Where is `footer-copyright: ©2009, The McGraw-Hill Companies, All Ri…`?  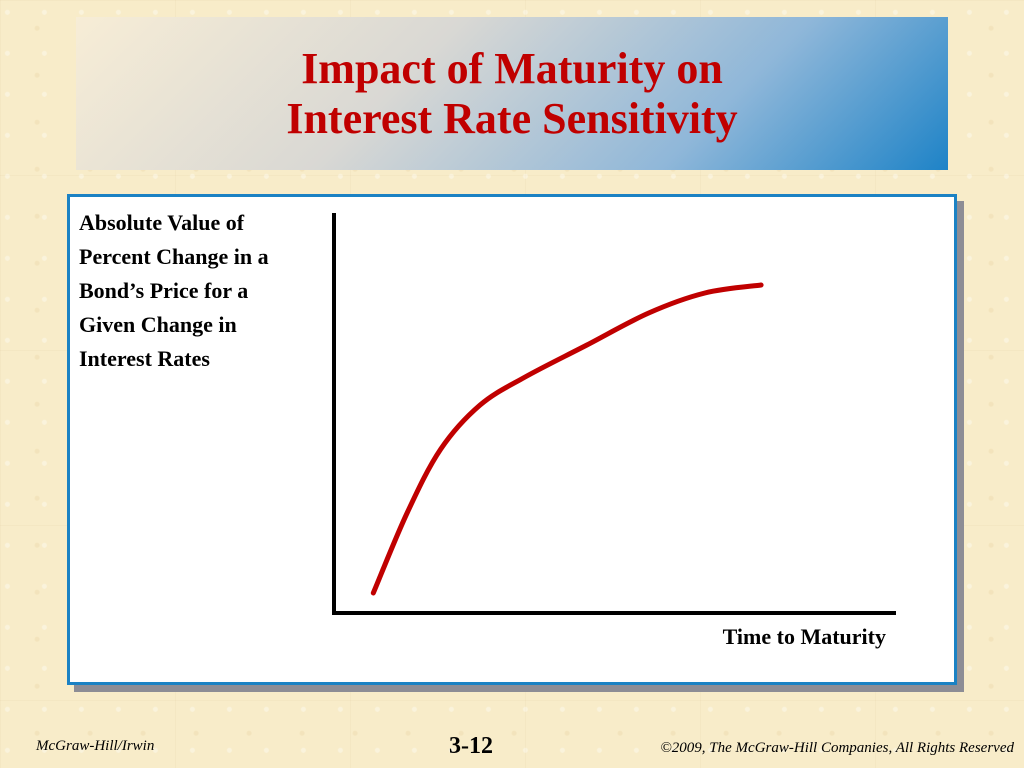 footer-copyright: ©2009, The McGraw-Hill Companies, All Ri… is located at coordinates (837, 748).